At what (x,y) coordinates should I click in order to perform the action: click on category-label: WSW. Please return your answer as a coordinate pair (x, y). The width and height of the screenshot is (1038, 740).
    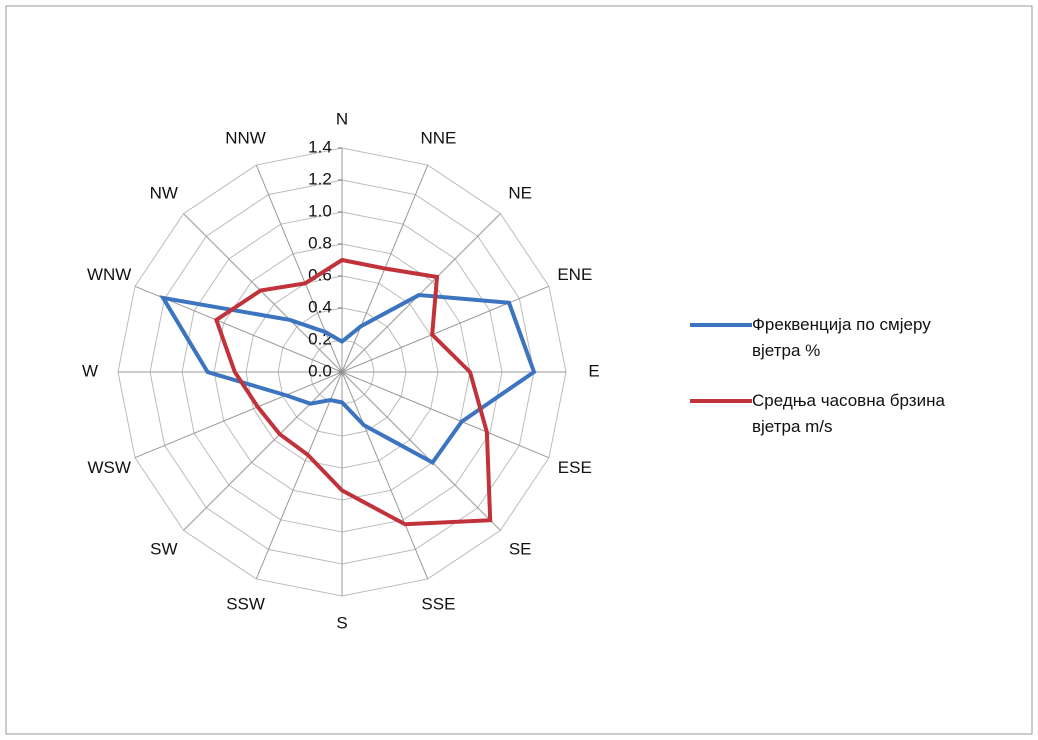
    Looking at the image, I should click on (108, 467).